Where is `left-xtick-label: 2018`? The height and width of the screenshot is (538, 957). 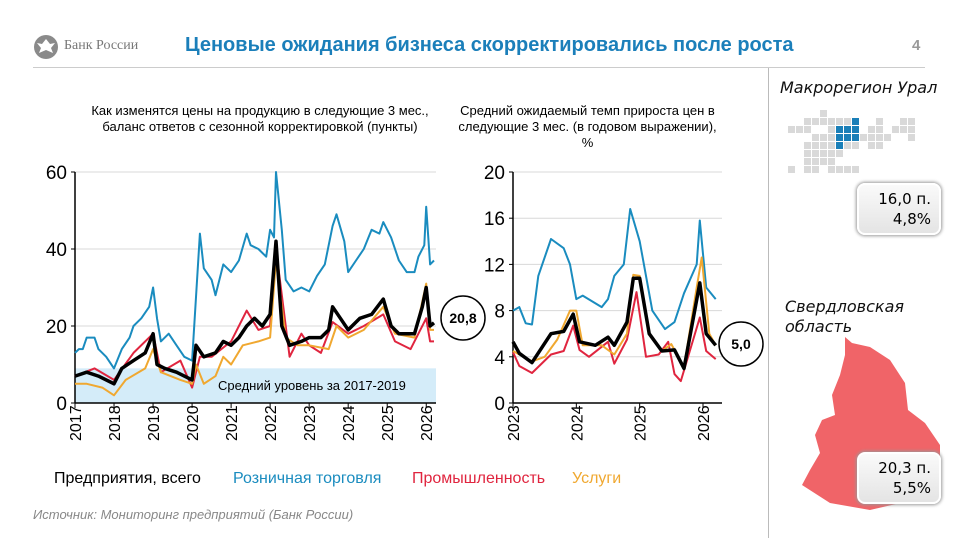 left-xtick-label: 2018 is located at coordinates (115, 423).